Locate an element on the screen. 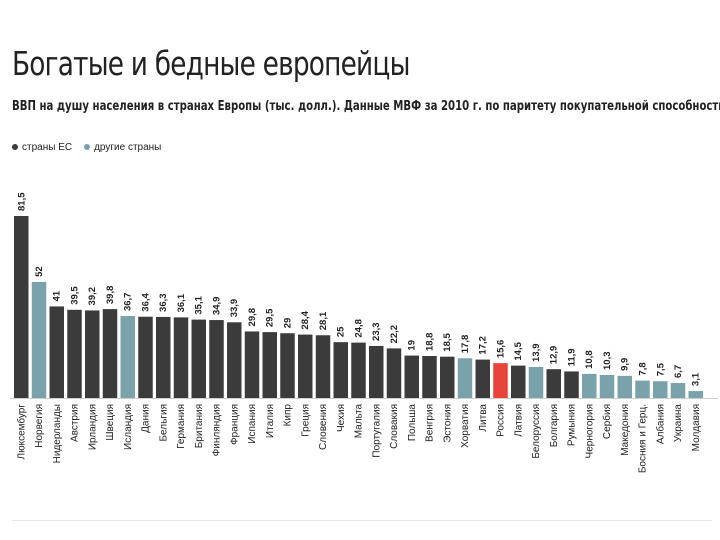 This screenshot has height=540, width=720. value-label: 10,3 is located at coordinates (607, 361).